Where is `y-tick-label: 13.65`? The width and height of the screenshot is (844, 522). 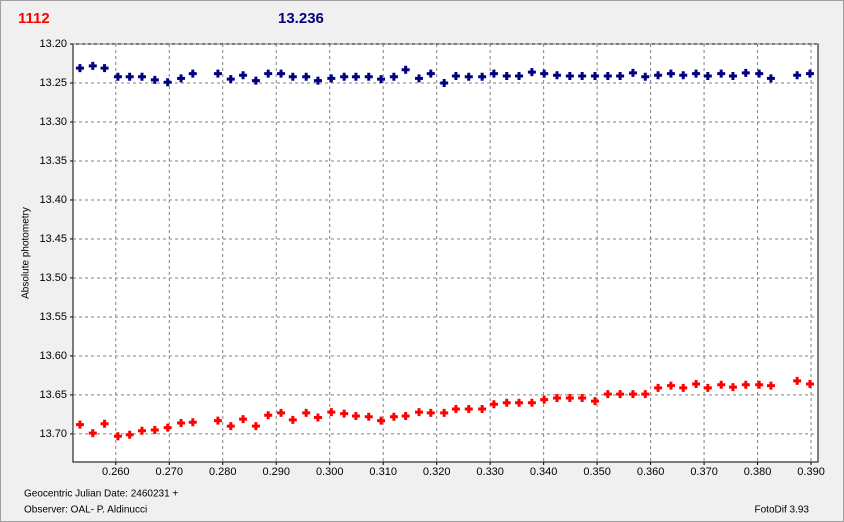 y-tick-label: 13.65 is located at coordinates (53, 395).